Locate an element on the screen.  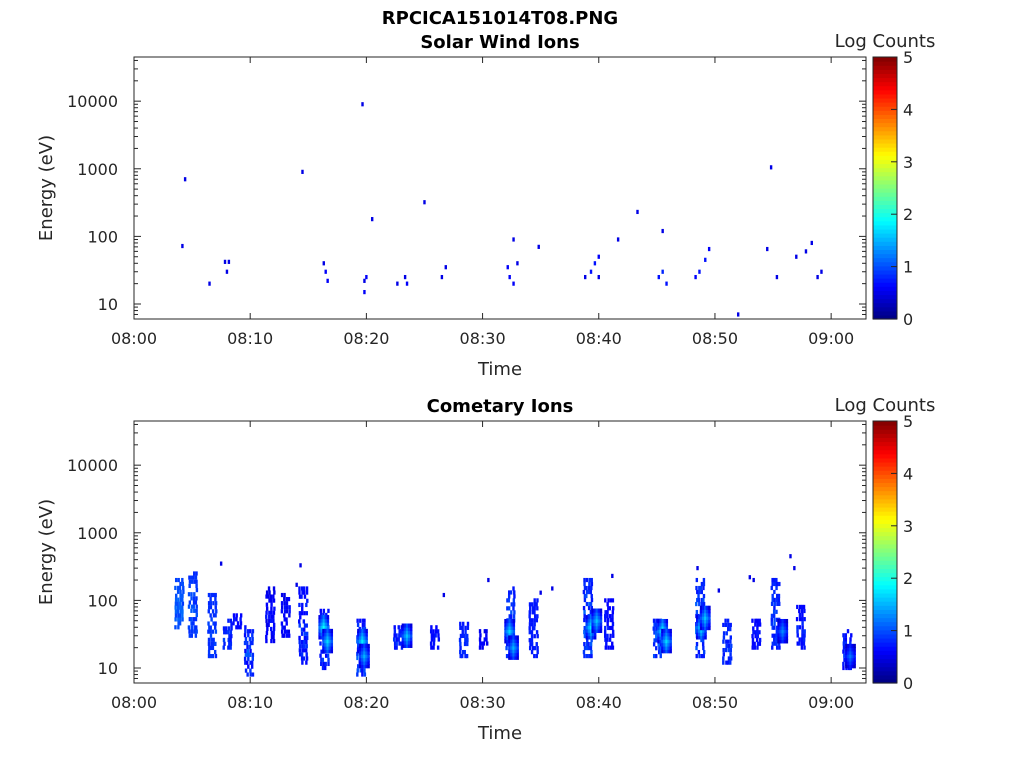
colorbar-frame is located at coordinates (885, 552).